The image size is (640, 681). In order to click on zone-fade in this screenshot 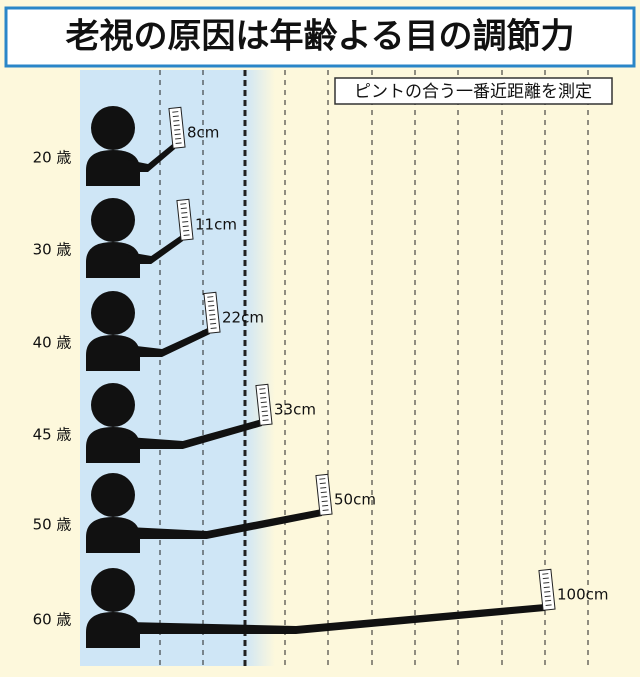, I will do `click(260, 368)`.